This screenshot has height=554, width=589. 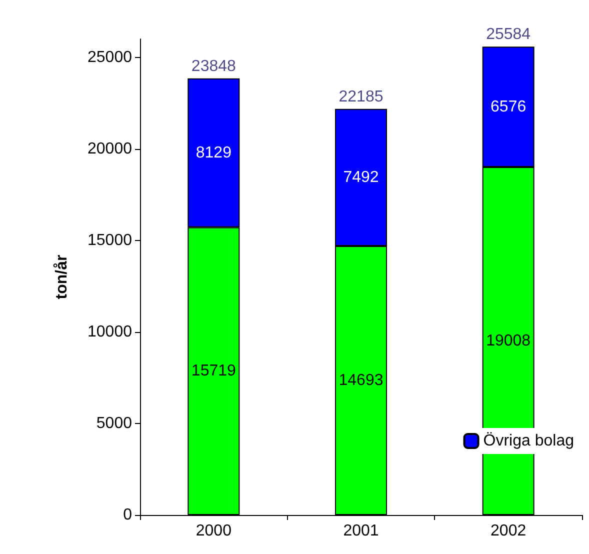 I want to click on y-tick-label: 0, so click(x=127, y=515).